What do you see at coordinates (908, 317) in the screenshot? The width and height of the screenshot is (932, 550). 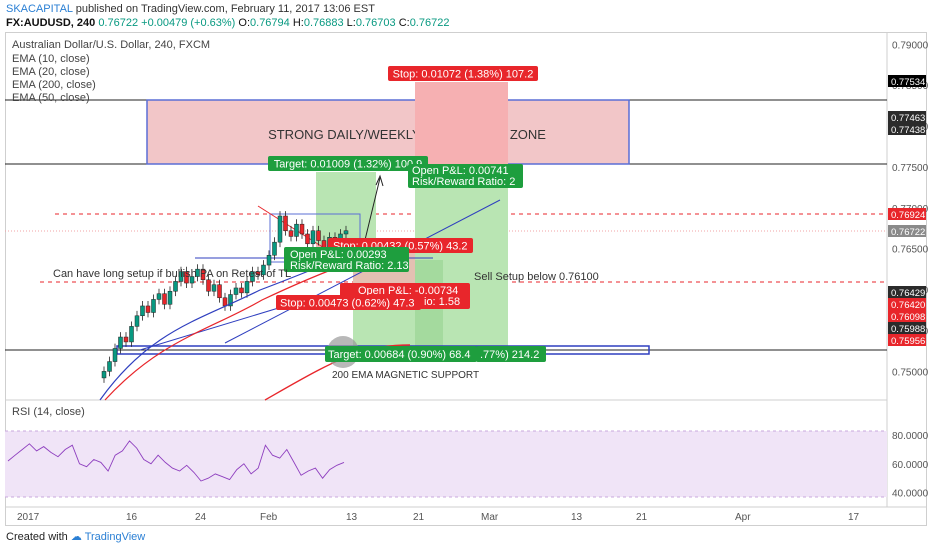 I see `price-mark-label: 0.76098` at bounding box center [908, 317].